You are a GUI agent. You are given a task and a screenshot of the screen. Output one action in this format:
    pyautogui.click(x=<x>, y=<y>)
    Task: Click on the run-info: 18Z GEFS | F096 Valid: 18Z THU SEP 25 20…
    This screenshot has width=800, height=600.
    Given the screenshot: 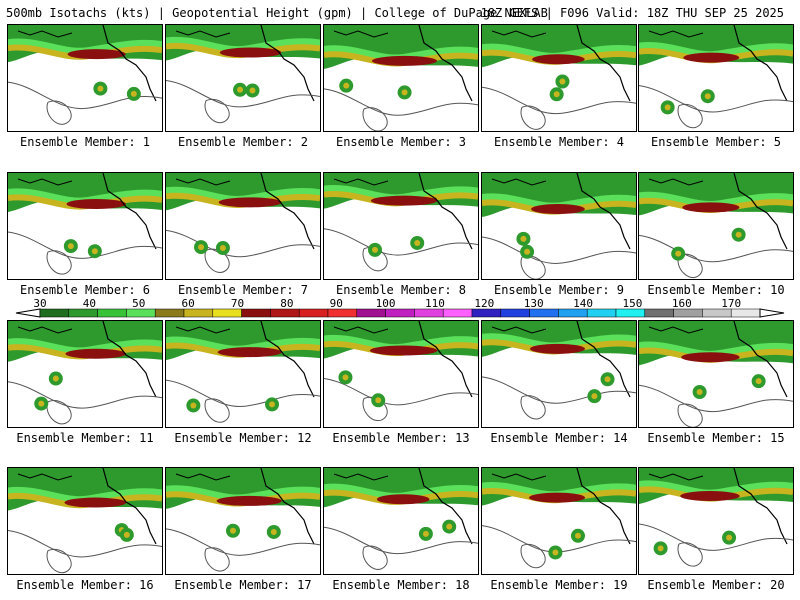 What is the action you would take?
    pyautogui.click(x=632, y=13)
    